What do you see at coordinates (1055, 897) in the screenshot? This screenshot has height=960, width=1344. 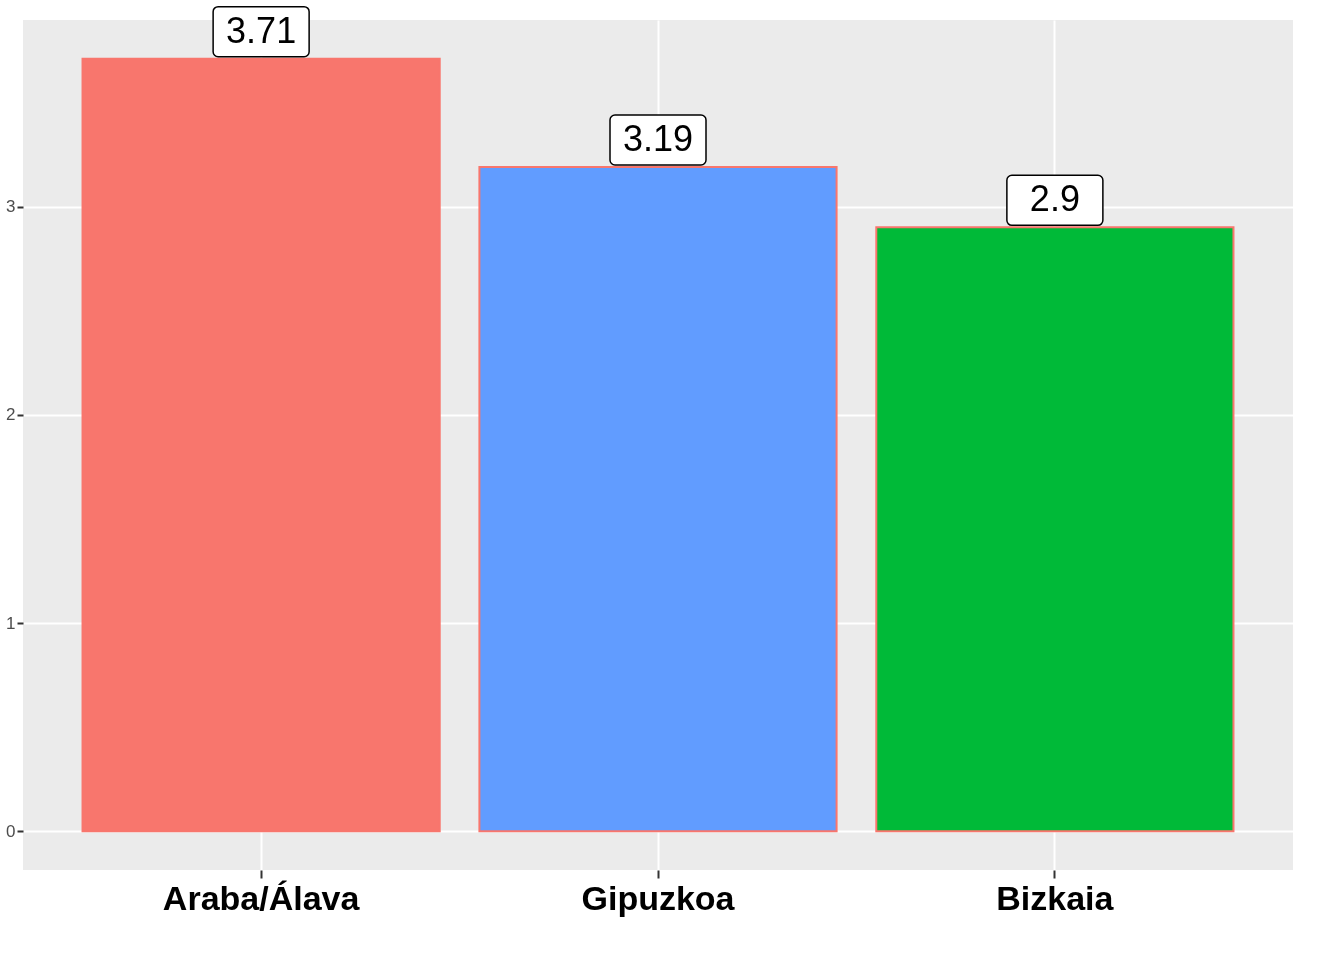 I see `x-tick-label: Bizkaia` at bounding box center [1055, 897].